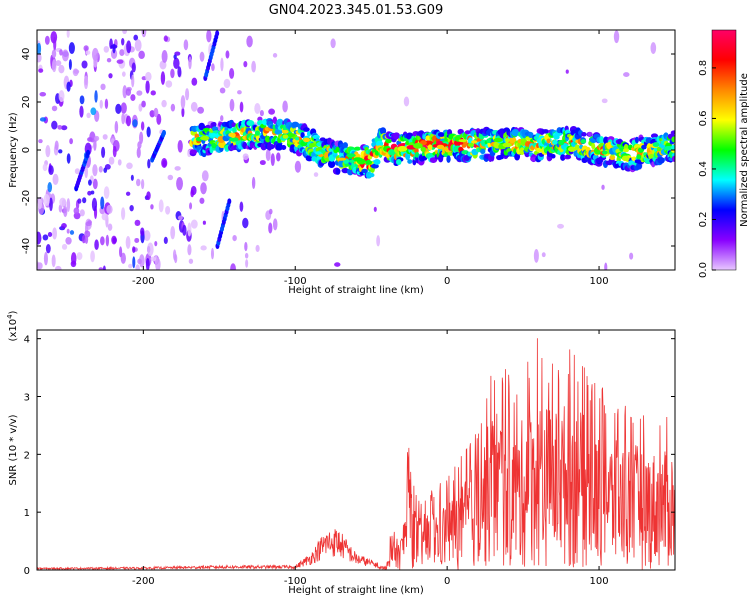 The width and height of the screenshot is (750, 600). I want to click on y-tick-label: -40, so click(26, 246).